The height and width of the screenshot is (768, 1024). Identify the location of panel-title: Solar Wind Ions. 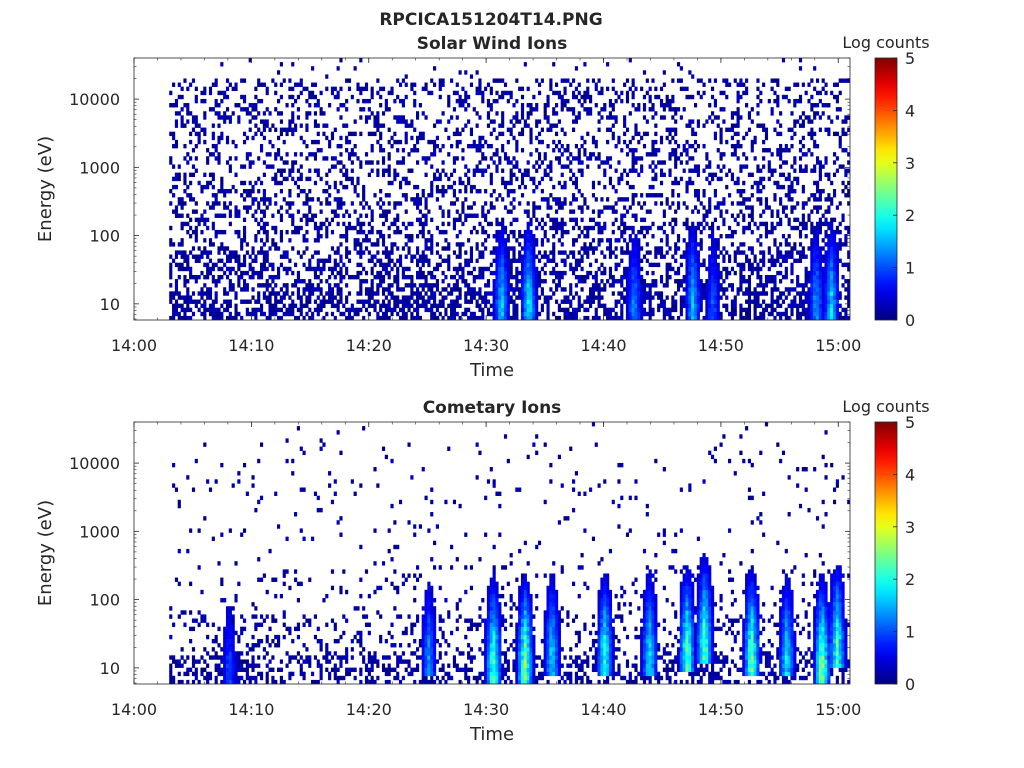
(492, 44).